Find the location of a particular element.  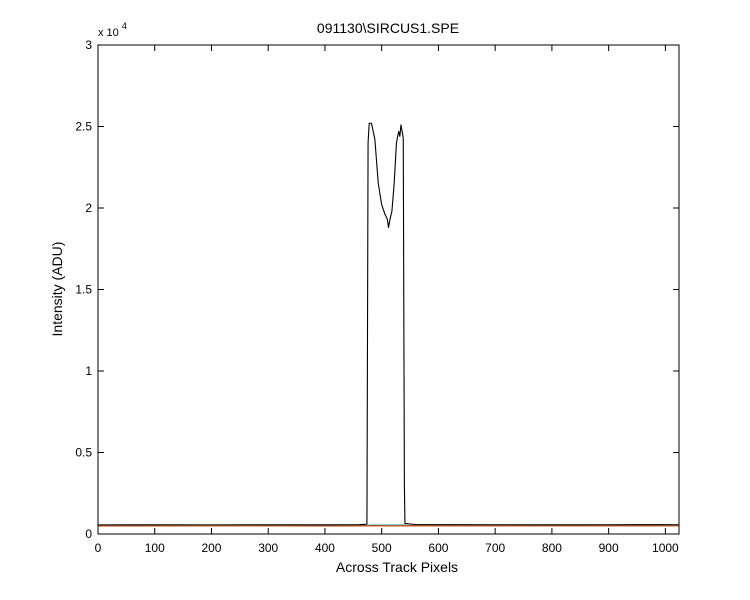

x-axis-label: Across Track Pixels is located at coordinates (397, 567).